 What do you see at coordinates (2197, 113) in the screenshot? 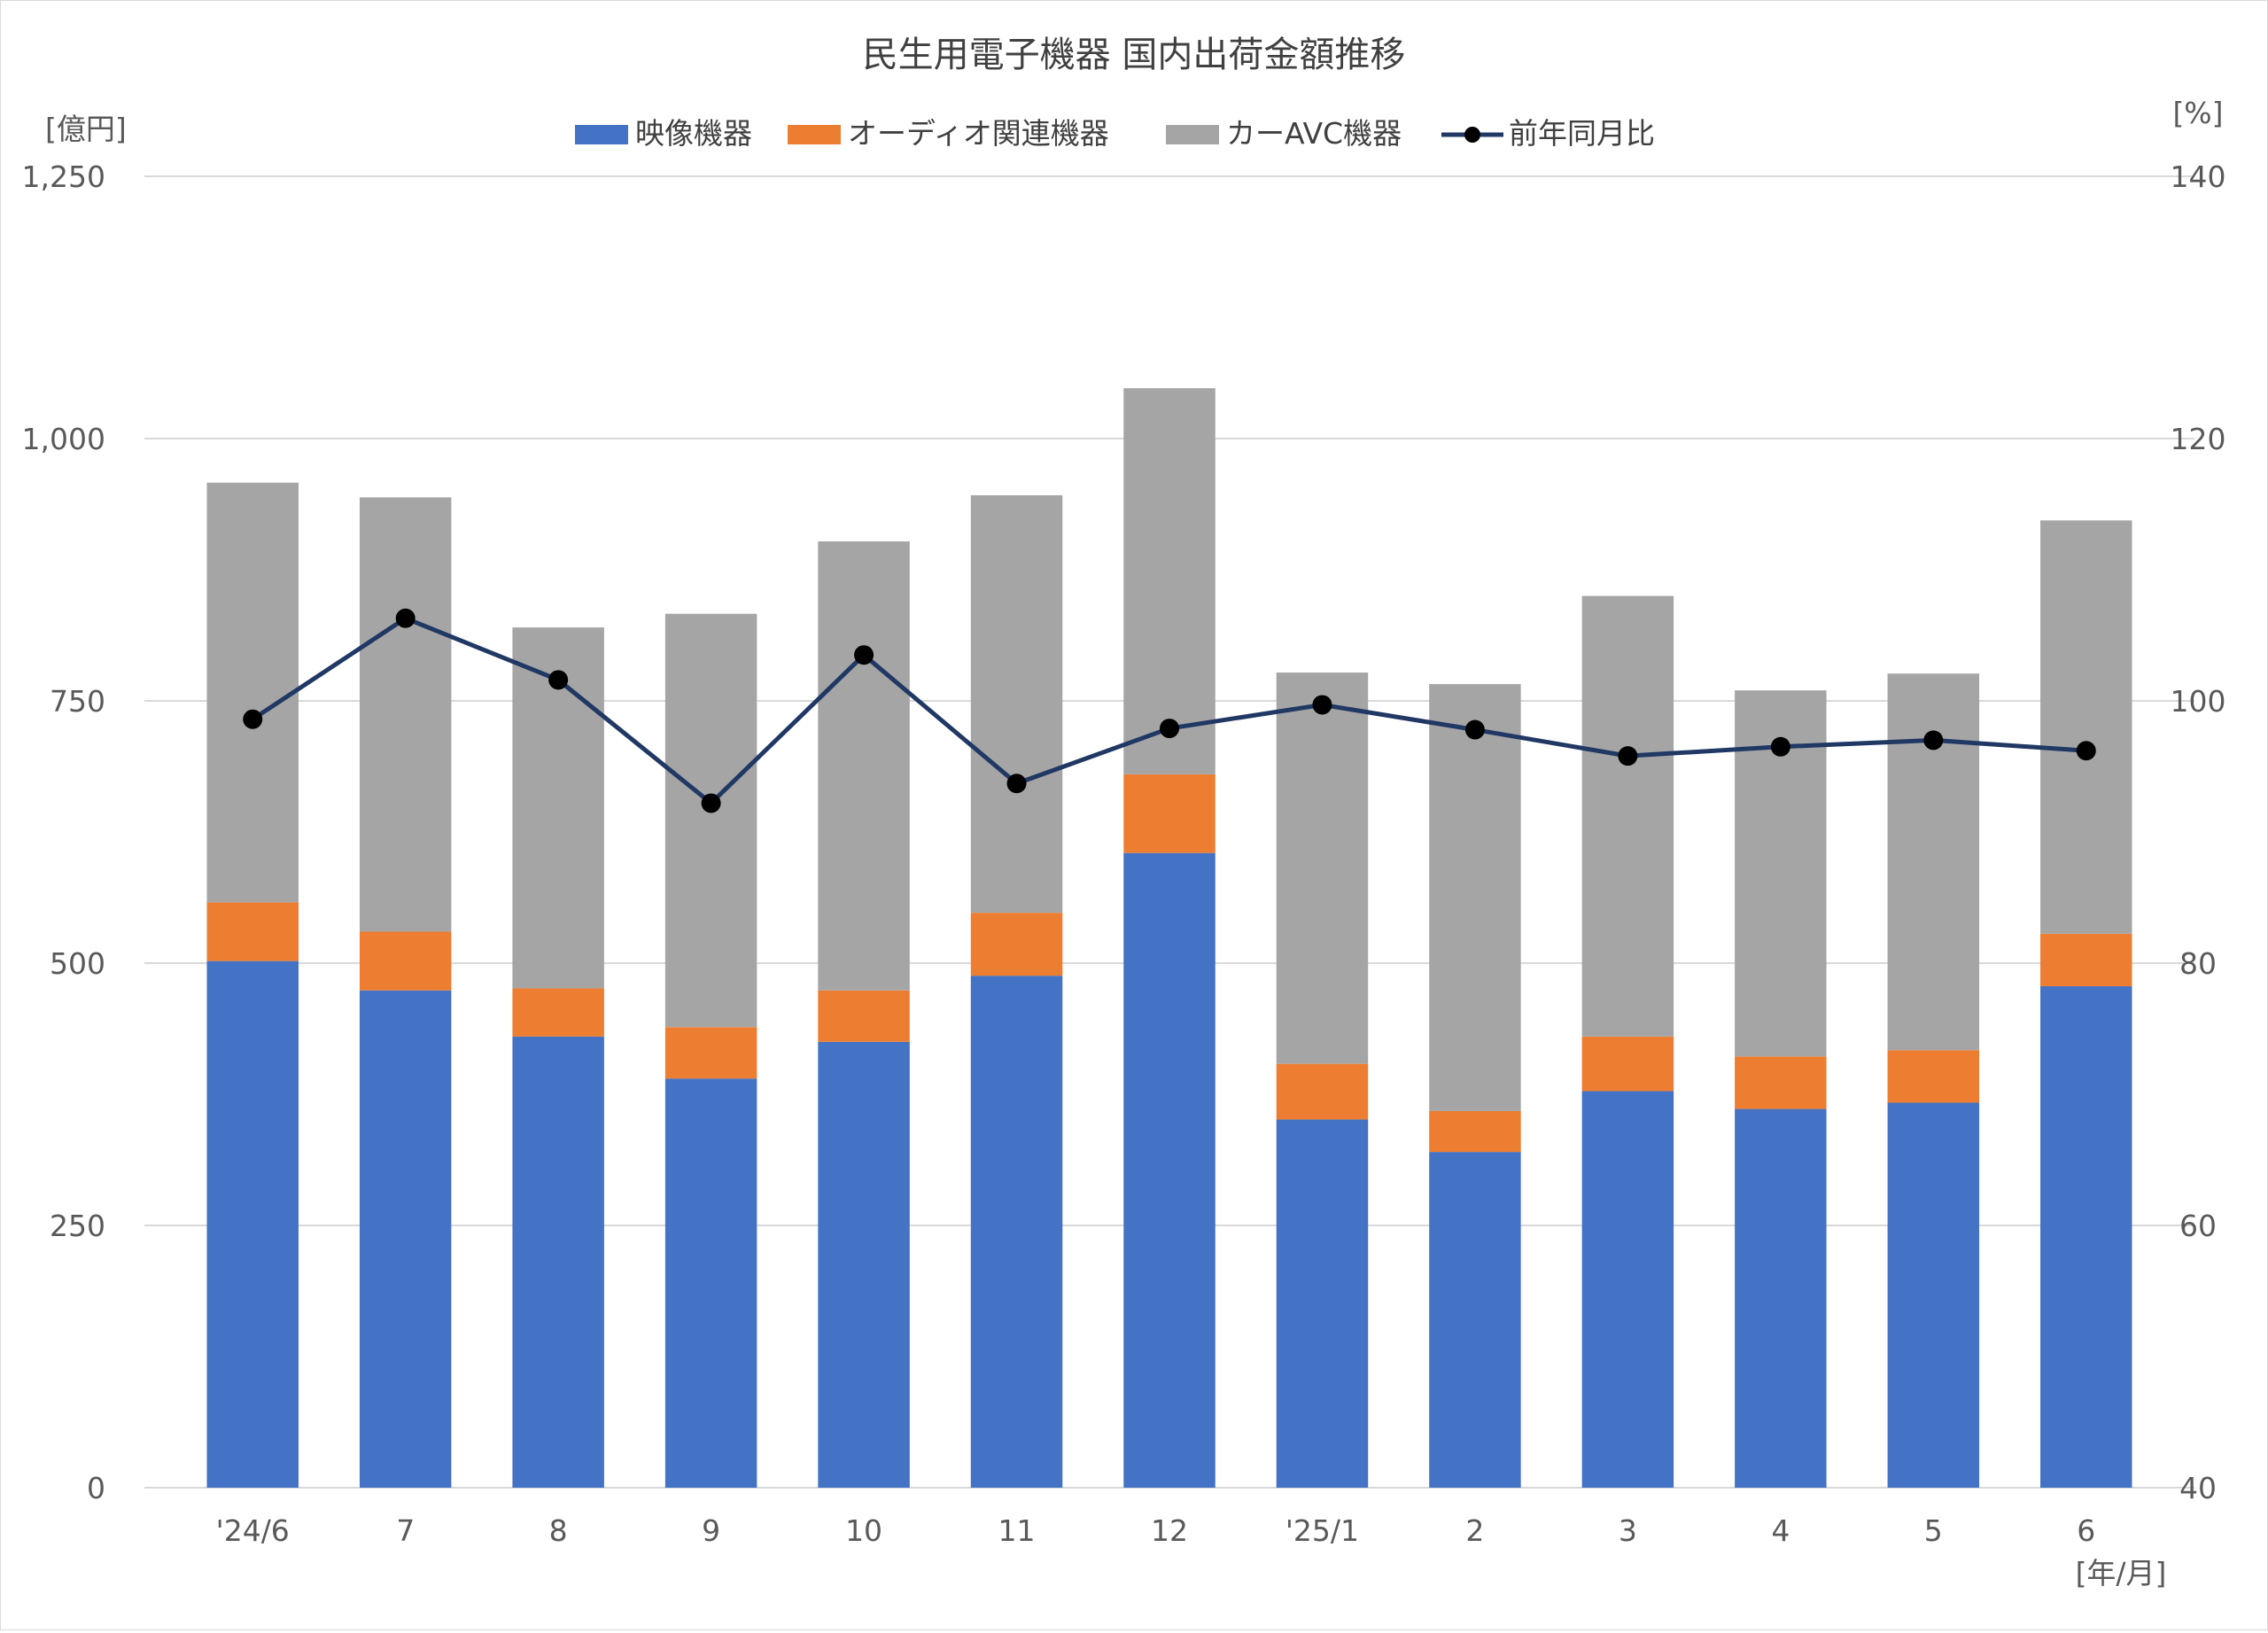
I see `y-axis-right-unit: [%]` at bounding box center [2197, 113].